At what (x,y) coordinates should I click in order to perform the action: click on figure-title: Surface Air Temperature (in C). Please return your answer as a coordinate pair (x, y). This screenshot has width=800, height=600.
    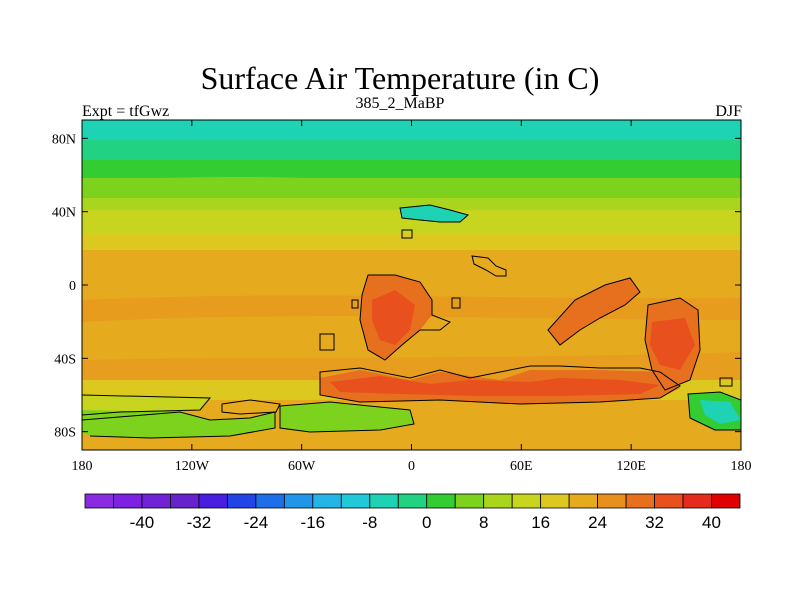
    Looking at the image, I should click on (400, 78).